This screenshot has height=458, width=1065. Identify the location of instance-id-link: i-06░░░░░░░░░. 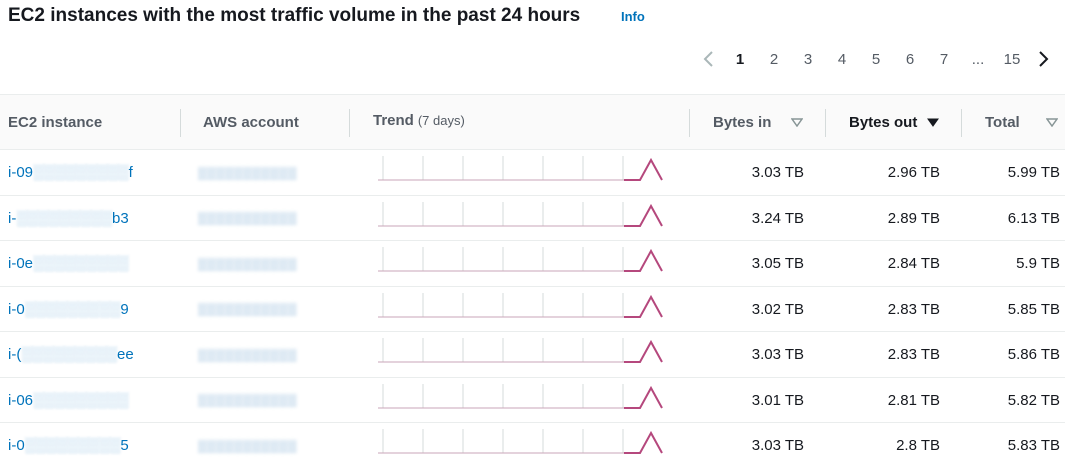
(68, 400).